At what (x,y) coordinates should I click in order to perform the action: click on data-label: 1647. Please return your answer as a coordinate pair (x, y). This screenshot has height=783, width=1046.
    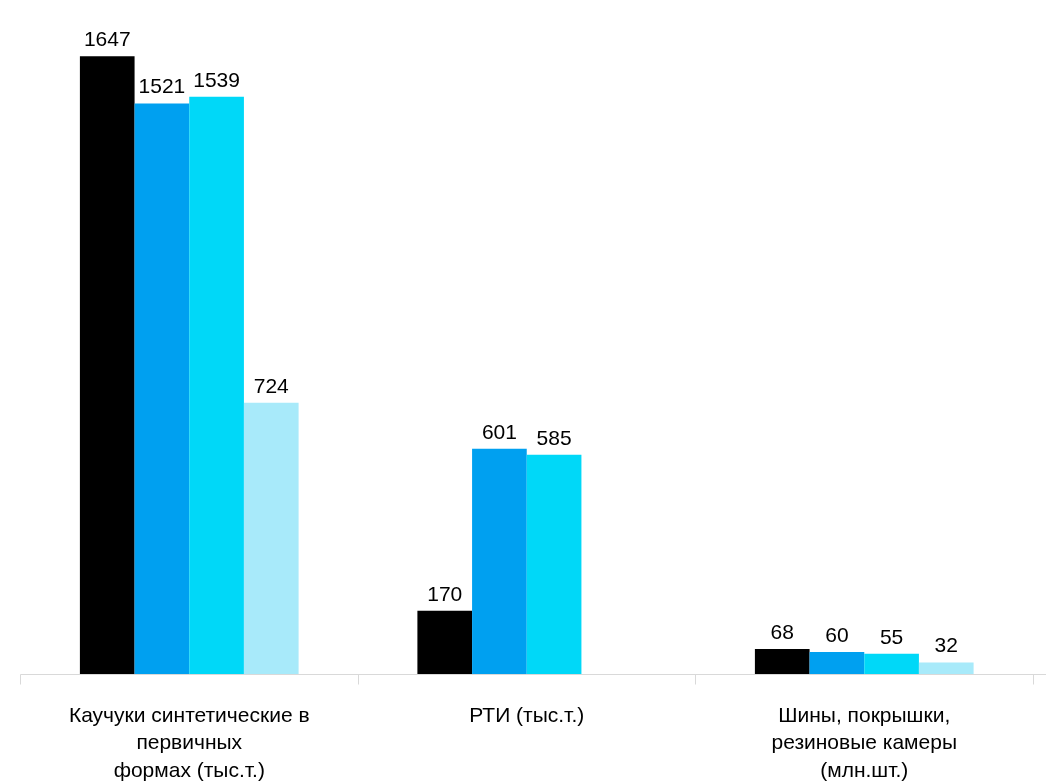
    Looking at the image, I should click on (107, 39).